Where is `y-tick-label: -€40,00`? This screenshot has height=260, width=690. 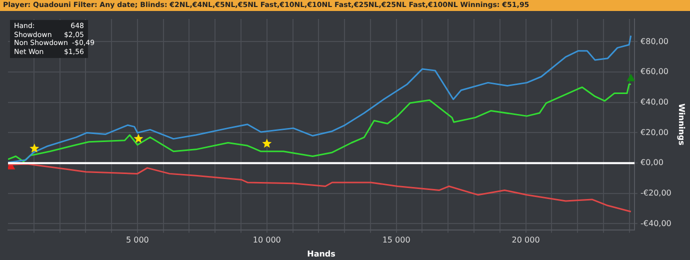 y-tick-label: -€40,00 is located at coordinates (656, 223).